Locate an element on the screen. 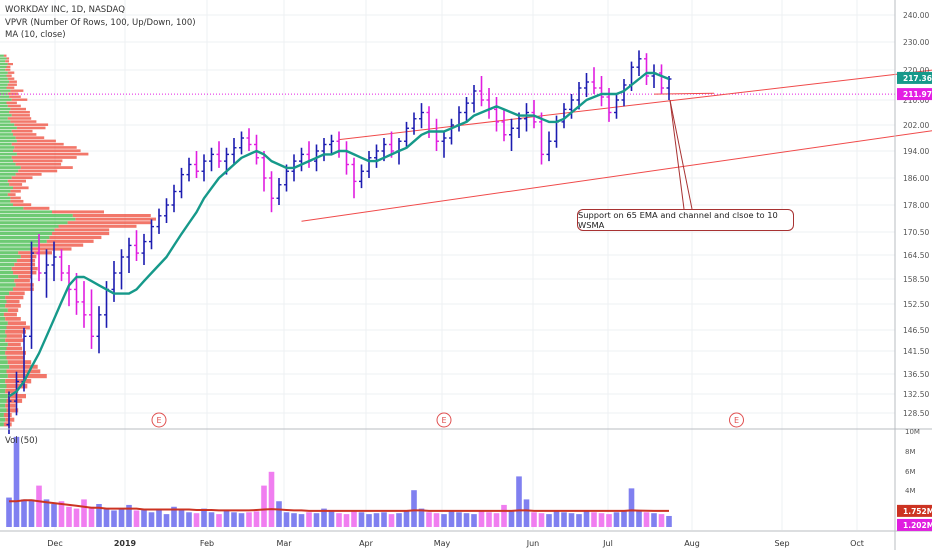 The height and width of the screenshot is (554, 932). y-tick-label: 178.00 is located at coordinates (916, 205).